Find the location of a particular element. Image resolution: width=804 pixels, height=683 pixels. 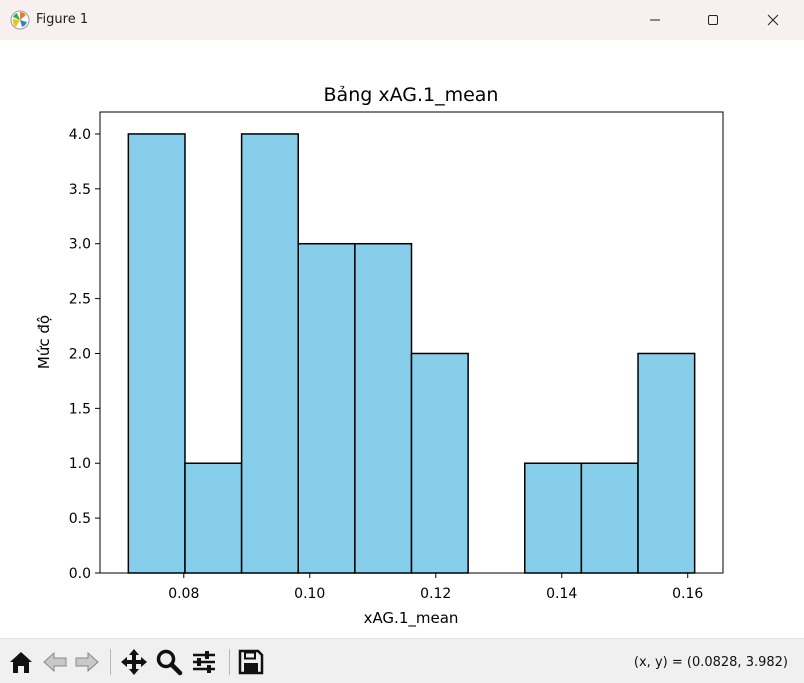

minimize-icon is located at coordinates (655, 20).